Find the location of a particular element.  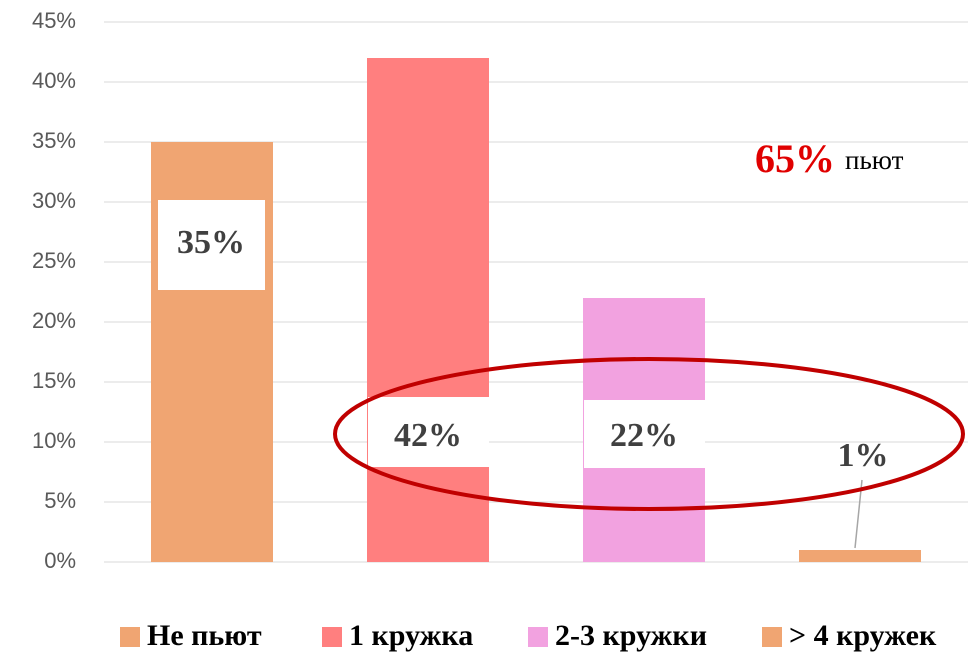

legend-label: 1 кружка is located at coordinates (411, 635).